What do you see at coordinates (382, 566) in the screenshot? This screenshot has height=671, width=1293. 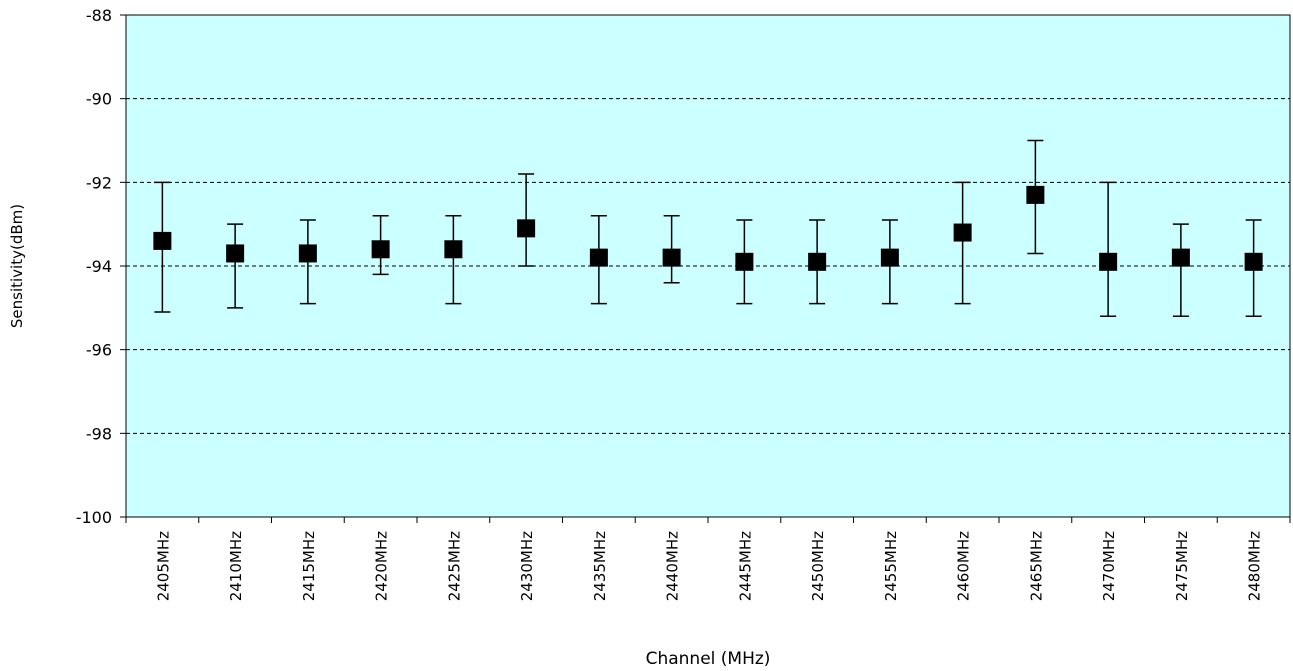 I see `x-tick-label: 2420MHz` at bounding box center [382, 566].